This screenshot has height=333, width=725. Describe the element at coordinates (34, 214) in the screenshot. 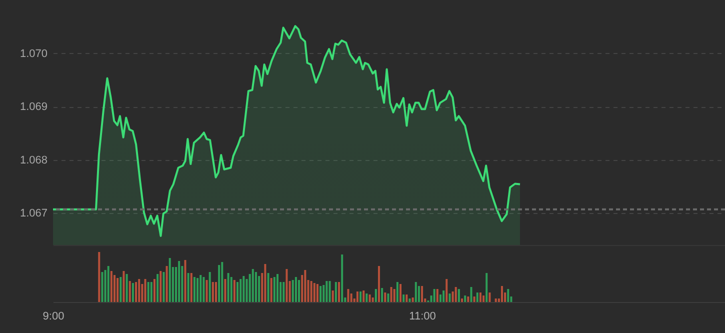

I see `y-tick-label: 1.067` at that location.